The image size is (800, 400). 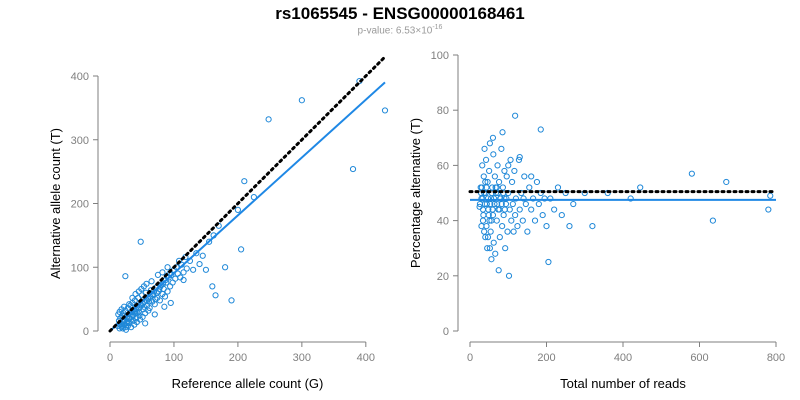 What do you see at coordinates (440, 56) in the screenshot?
I see `panel2-y-tick-label: 100` at bounding box center [440, 56].